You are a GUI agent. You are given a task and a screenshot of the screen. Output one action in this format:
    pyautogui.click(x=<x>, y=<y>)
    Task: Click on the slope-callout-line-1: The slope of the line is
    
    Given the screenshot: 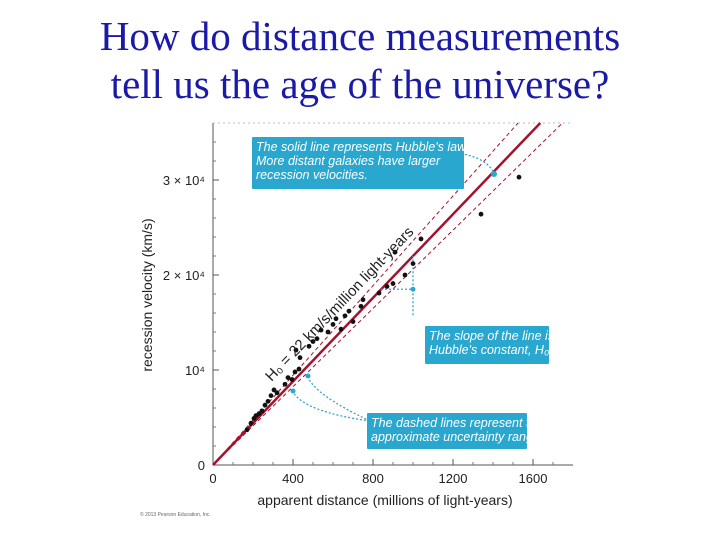 What is the action you would take?
    pyautogui.click(x=491, y=336)
    